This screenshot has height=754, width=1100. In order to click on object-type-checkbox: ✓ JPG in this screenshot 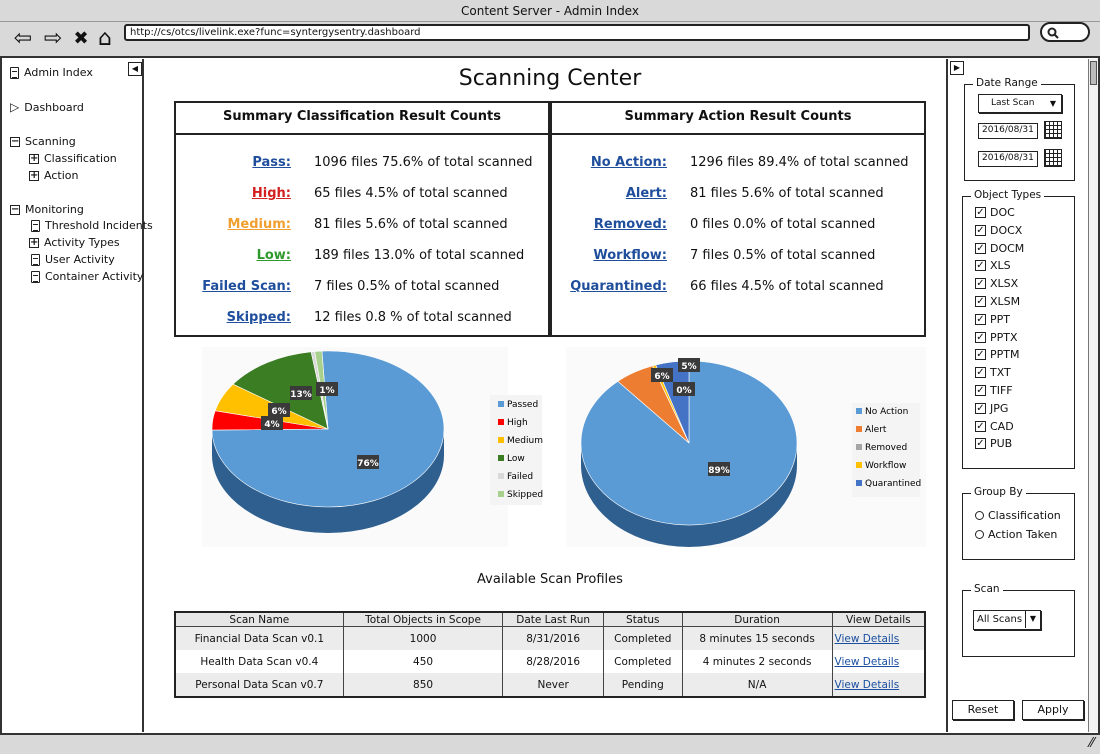, I will do `click(992, 408)`.